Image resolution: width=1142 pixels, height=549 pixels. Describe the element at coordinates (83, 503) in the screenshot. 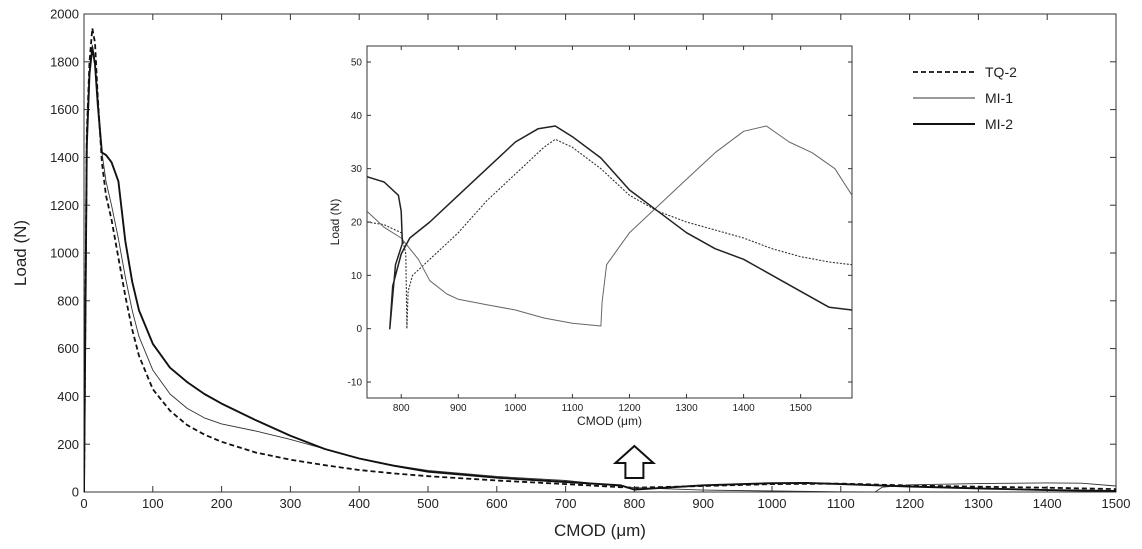

I see `main-x-tick-label: 0` at that location.